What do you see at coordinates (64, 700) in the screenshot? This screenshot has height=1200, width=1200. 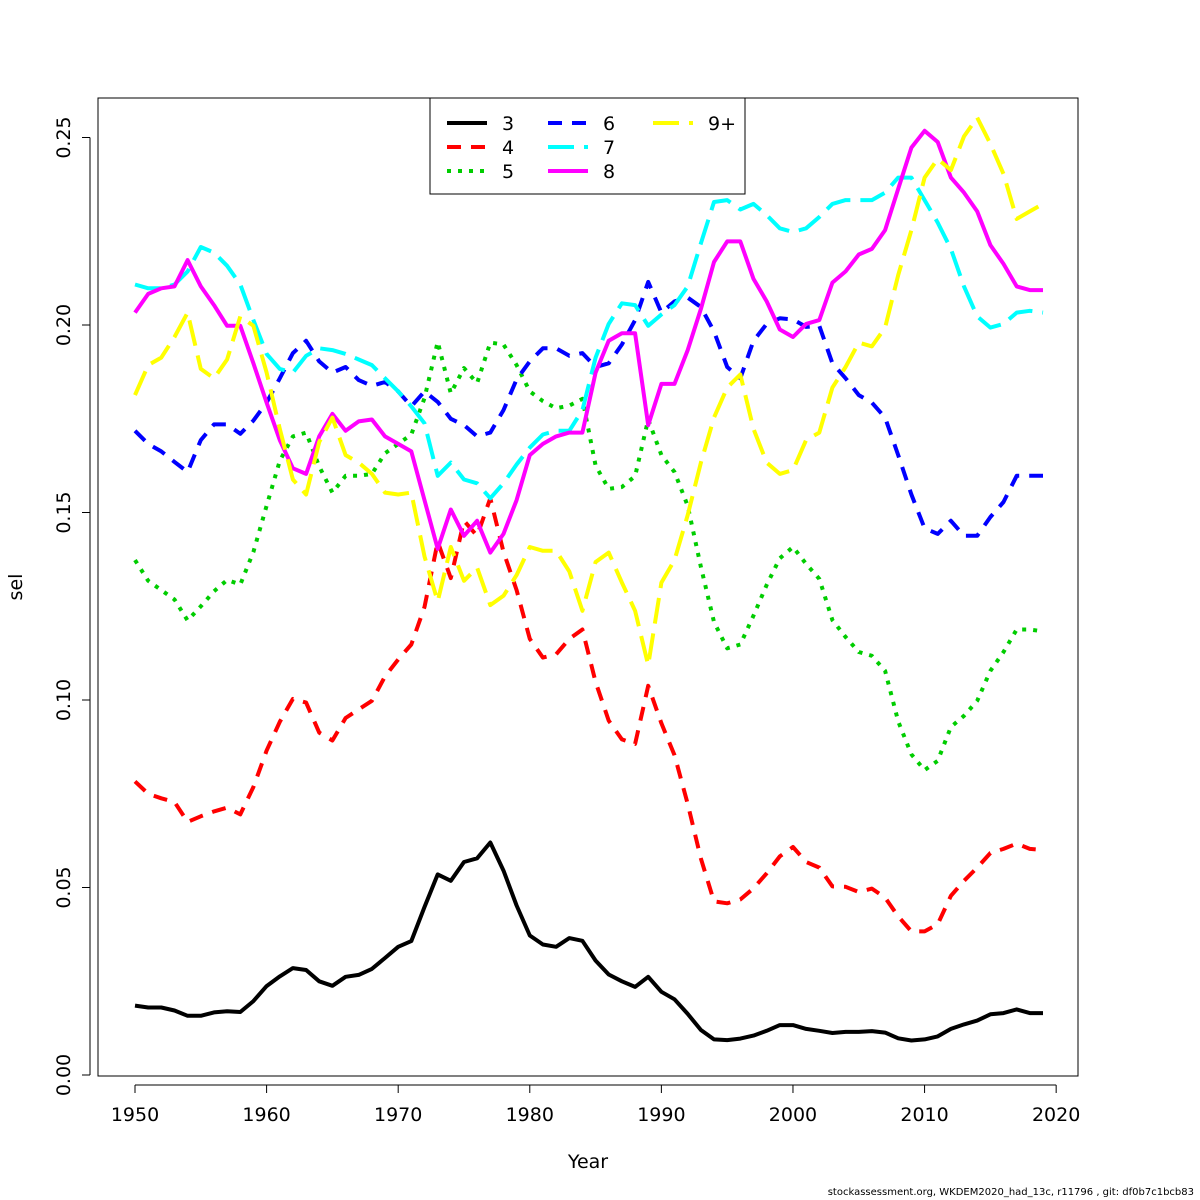 I see `y-tick-label: 0.10` at bounding box center [64, 700].